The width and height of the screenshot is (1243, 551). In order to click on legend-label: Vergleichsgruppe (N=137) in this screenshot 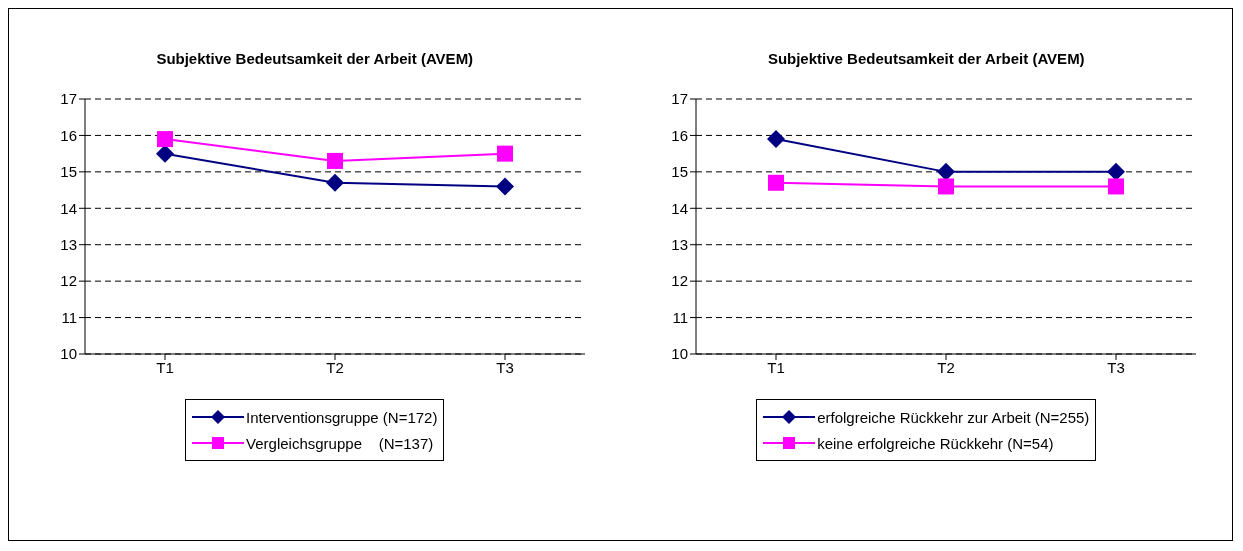, I will do `click(340, 443)`.